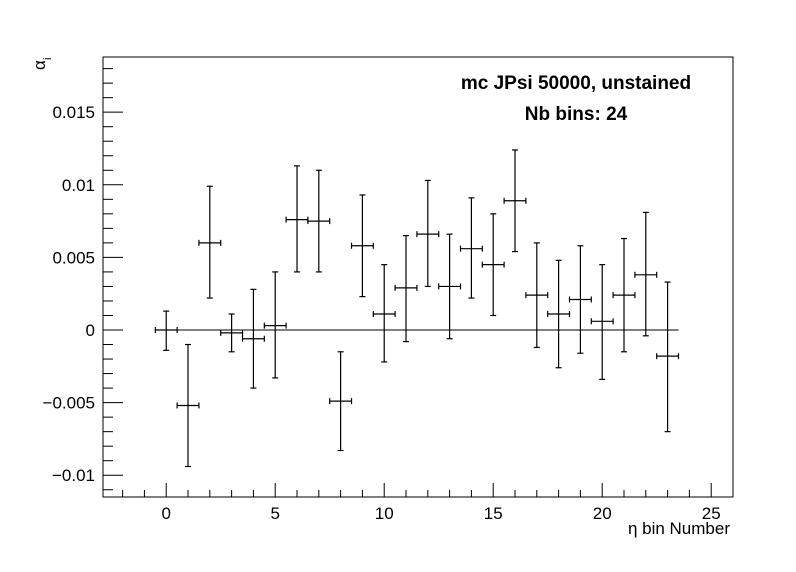 Image resolution: width=796 pixels, height=572 pixels. Describe the element at coordinates (576, 83) in the screenshot. I see `annotation-line-1: mc JPsi 50000, unstained` at that location.